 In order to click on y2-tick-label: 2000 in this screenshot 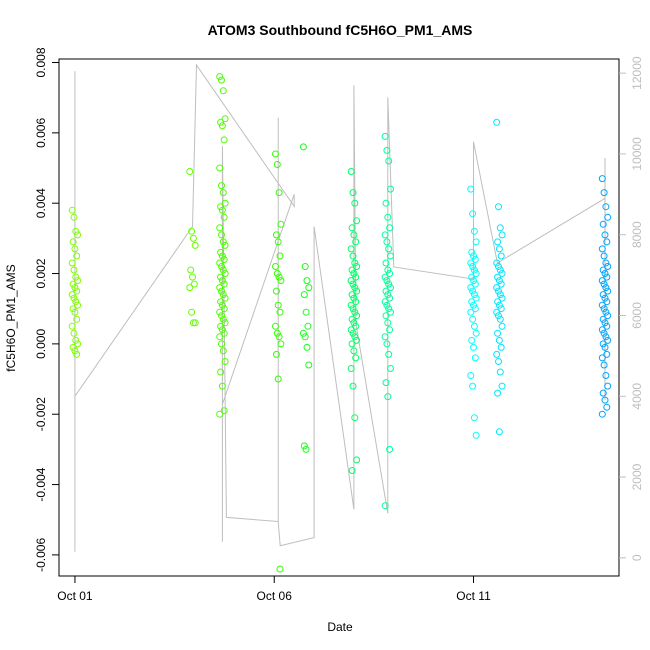, I will do `click(637, 476)`.